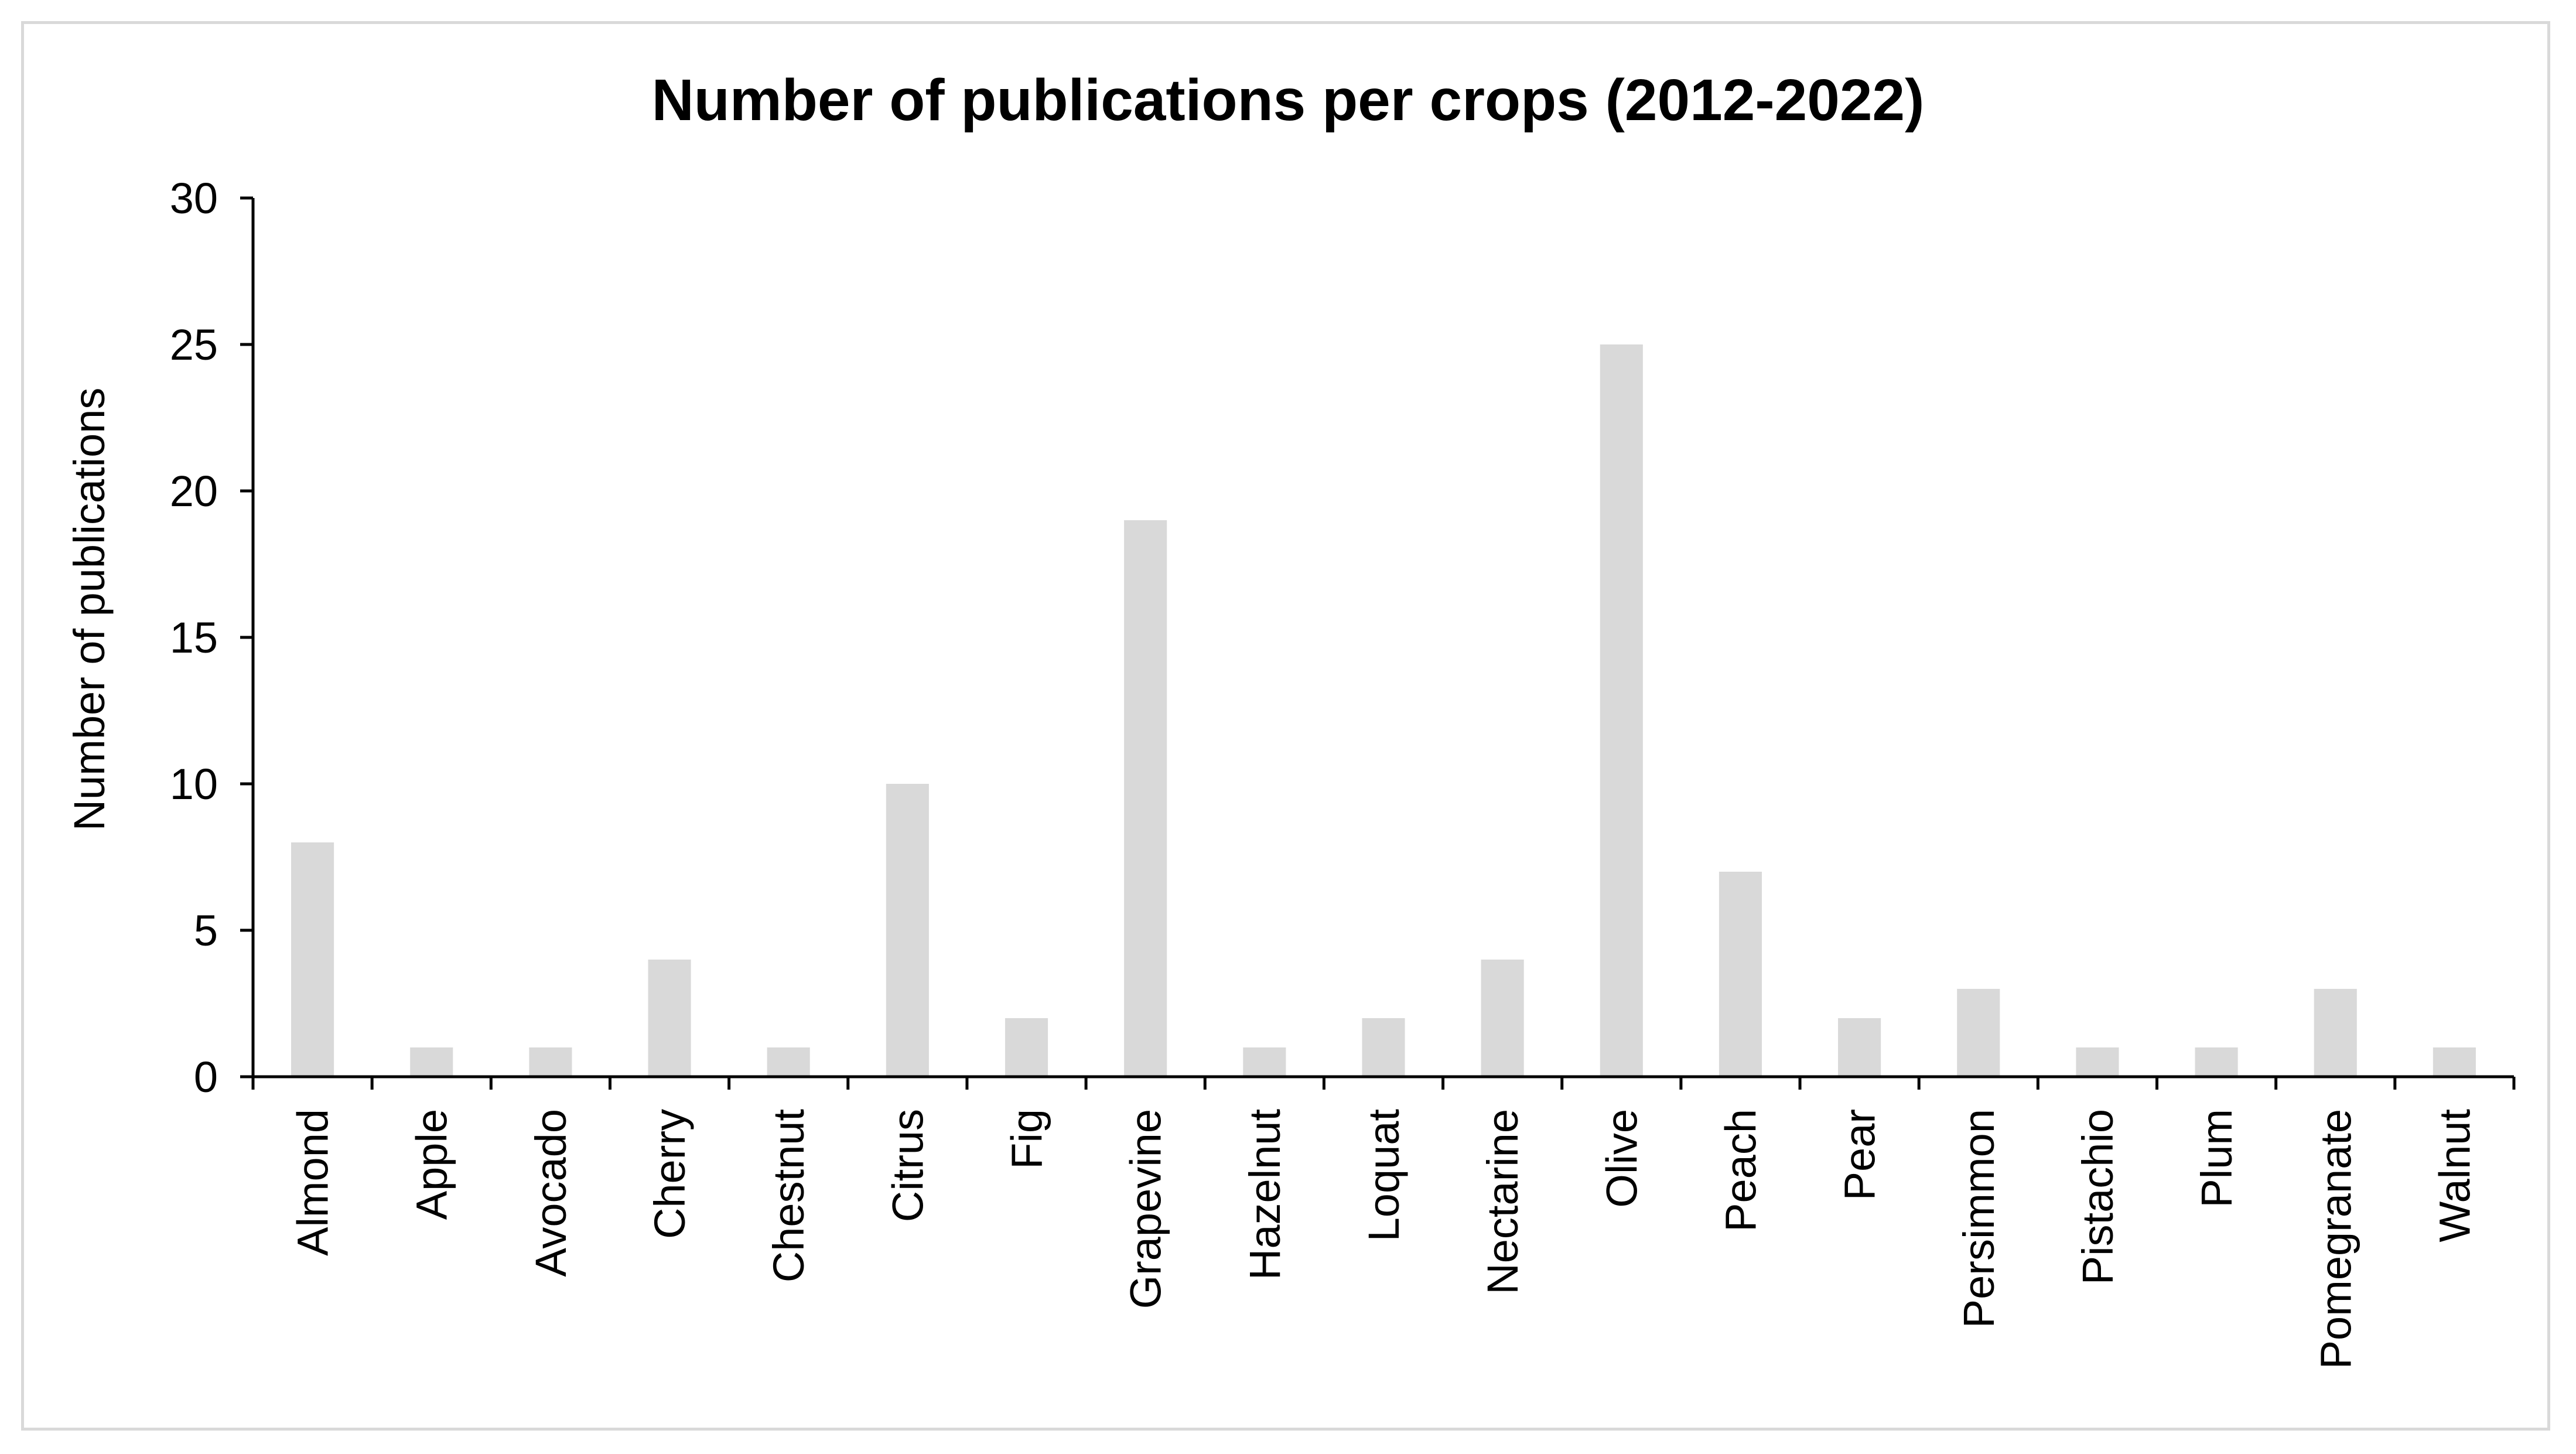 Image resolution: width=2576 pixels, height=1454 pixels. What do you see at coordinates (551, 1193) in the screenshot?
I see `x-tick-label-avocado: Avocado` at bounding box center [551, 1193].